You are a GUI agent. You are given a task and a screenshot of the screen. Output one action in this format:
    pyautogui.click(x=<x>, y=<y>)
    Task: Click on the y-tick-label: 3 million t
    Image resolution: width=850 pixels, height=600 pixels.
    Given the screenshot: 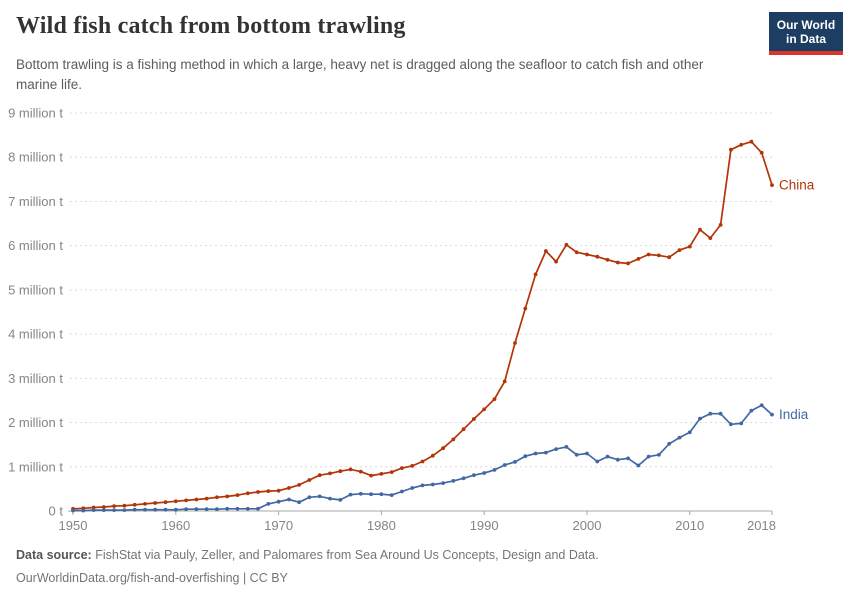 What is the action you would take?
    pyautogui.click(x=35, y=378)
    